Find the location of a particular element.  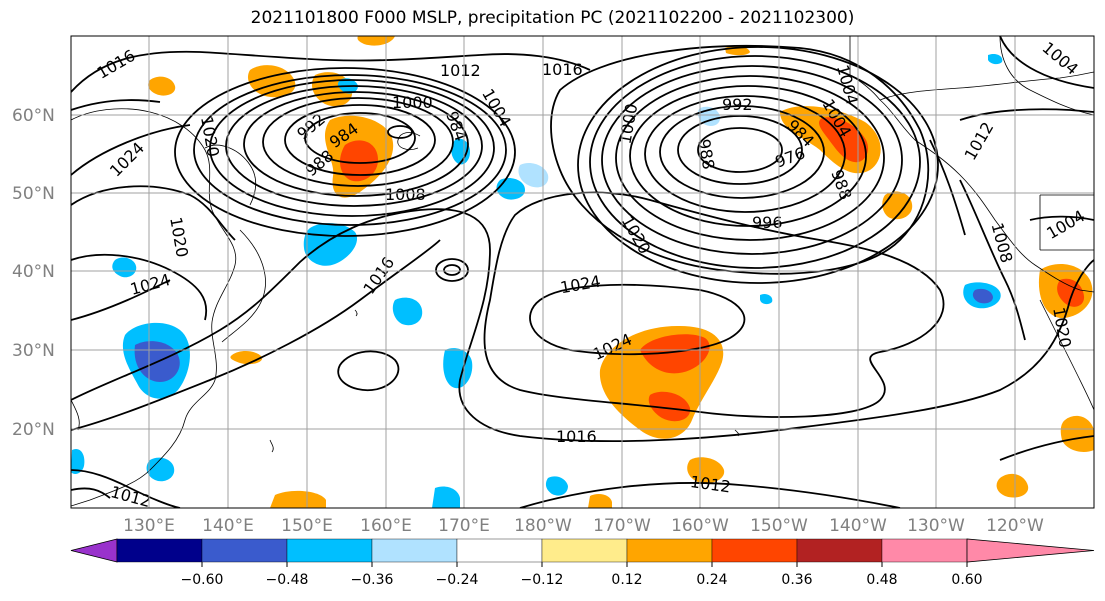

colorbar-tick-label: −0.60 is located at coordinates (202, 580).